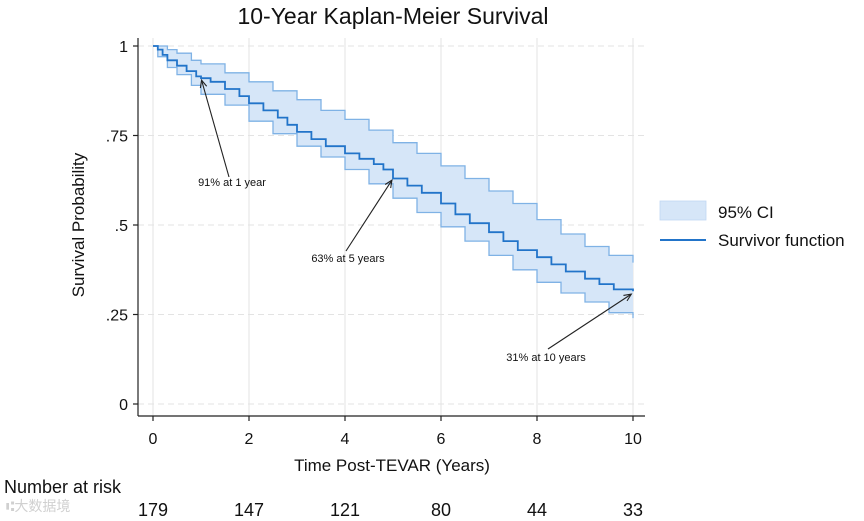  What do you see at coordinates (537, 439) in the screenshot?
I see `x-tick-label: 8` at bounding box center [537, 439].